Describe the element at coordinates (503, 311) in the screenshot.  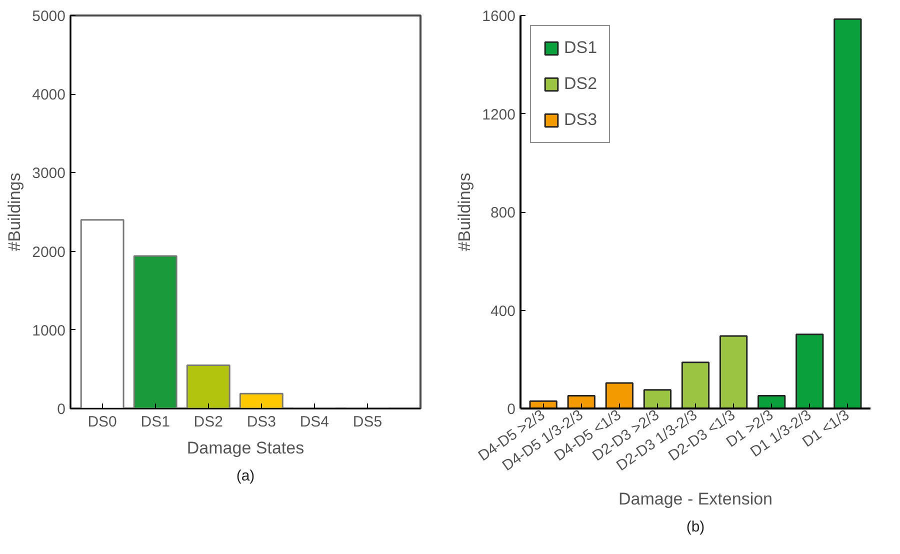
I see `y-tick-label: 400` at that location.